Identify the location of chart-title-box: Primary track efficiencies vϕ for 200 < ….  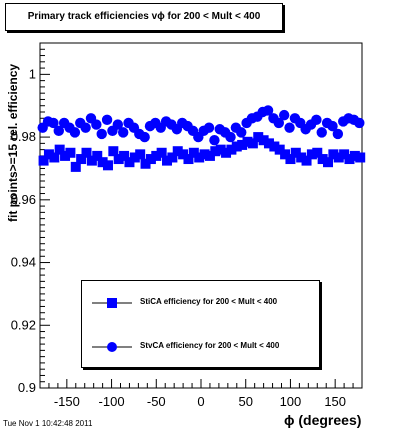
(144, 17).